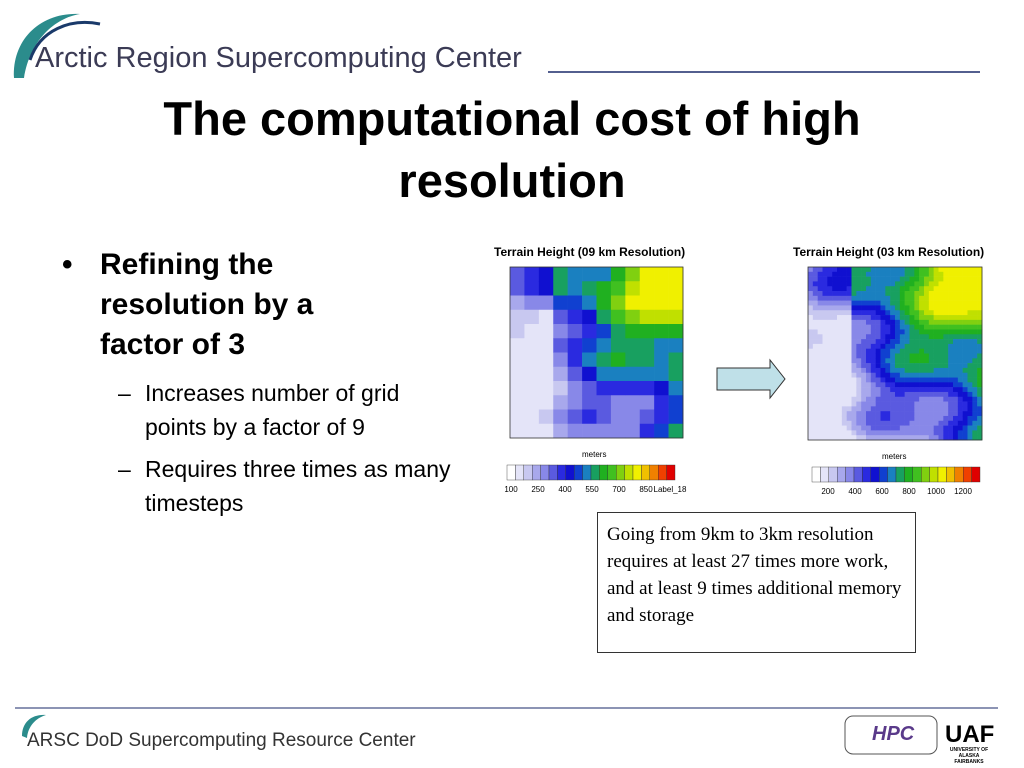 This screenshot has width=1024, height=768. Describe the element at coordinates (963, 491) in the screenshot. I see `colorbar-label: 1200` at that location.